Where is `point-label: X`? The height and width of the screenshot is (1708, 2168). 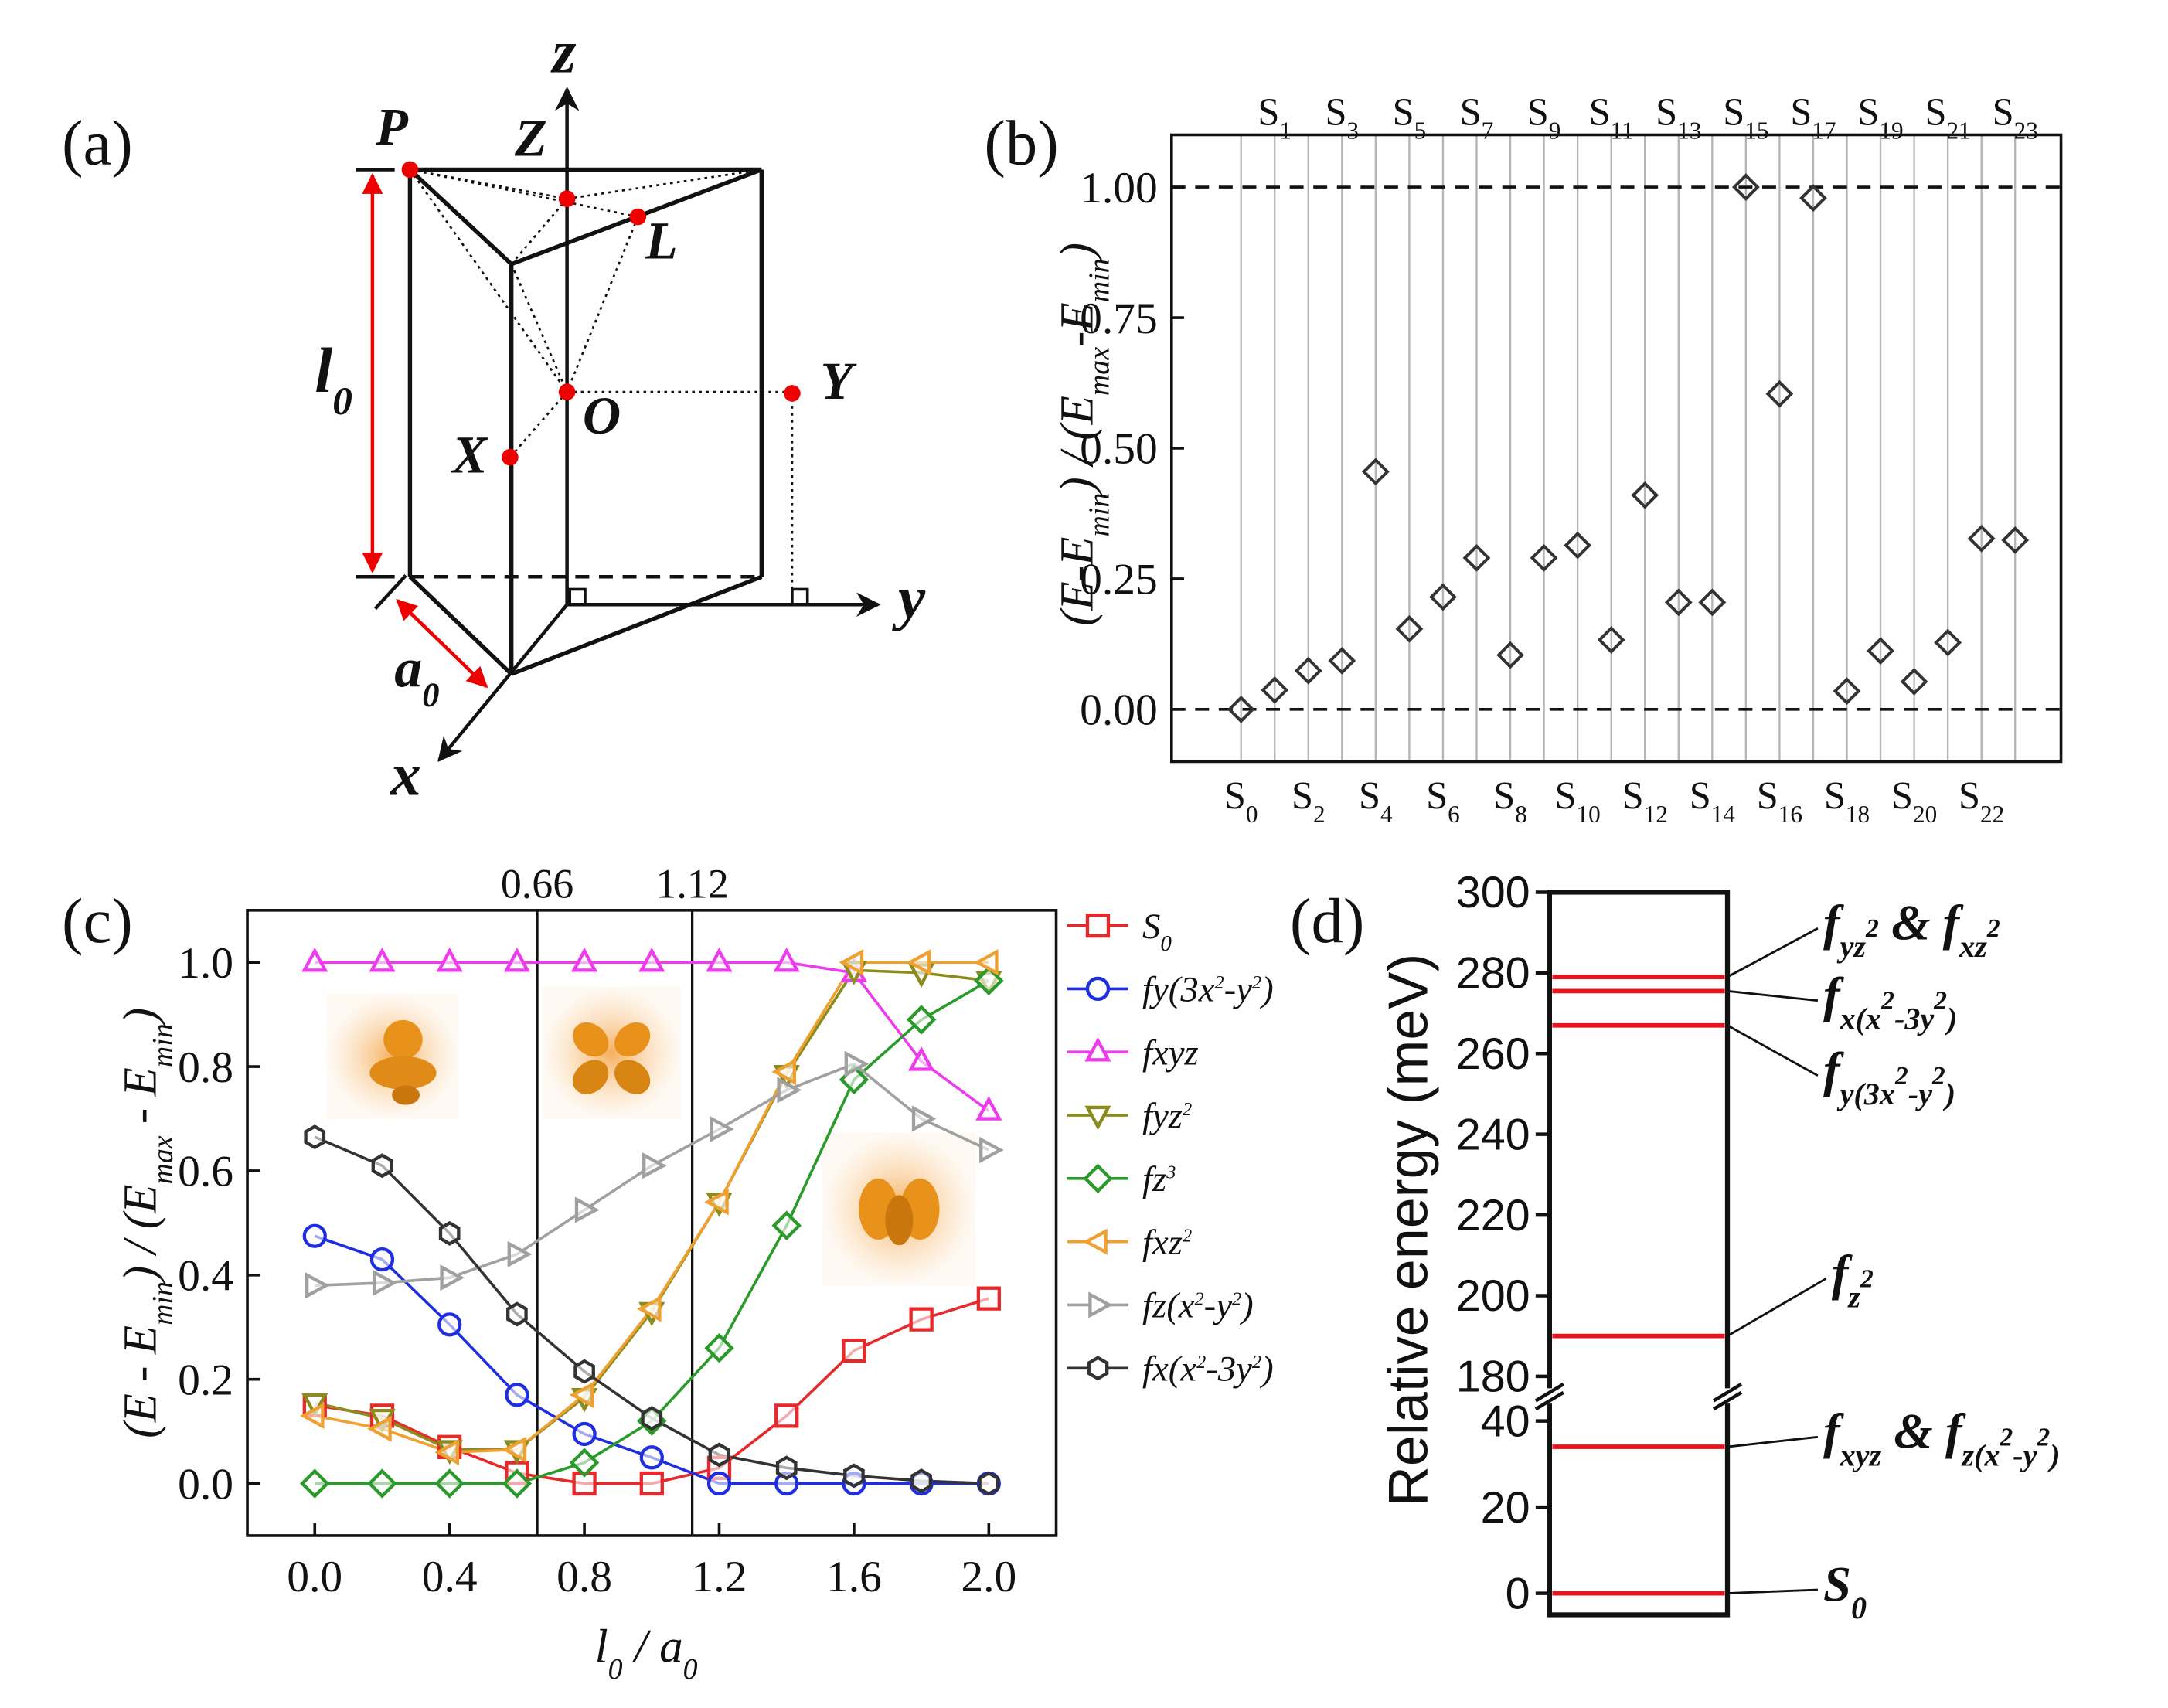
point-label: X is located at coordinates (469, 454).